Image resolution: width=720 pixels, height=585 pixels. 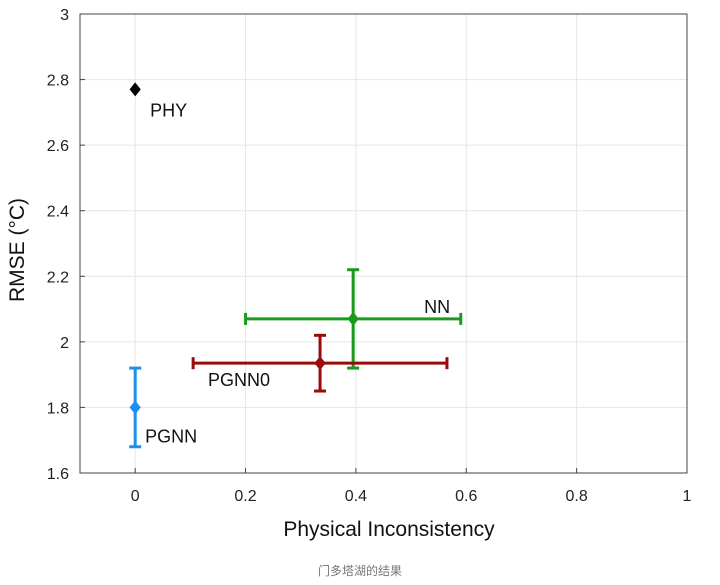 I want to click on nn-point, so click(x=353, y=318).